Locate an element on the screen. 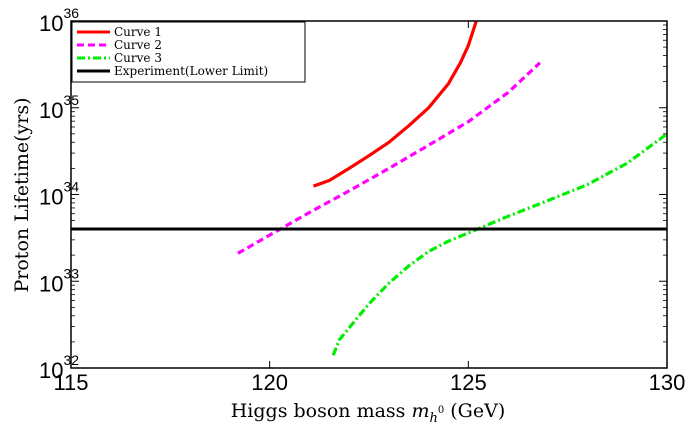 The width and height of the screenshot is (691, 424). x-axis-title: Higgs boson mass mh0 (GeV) is located at coordinates (368, 412).